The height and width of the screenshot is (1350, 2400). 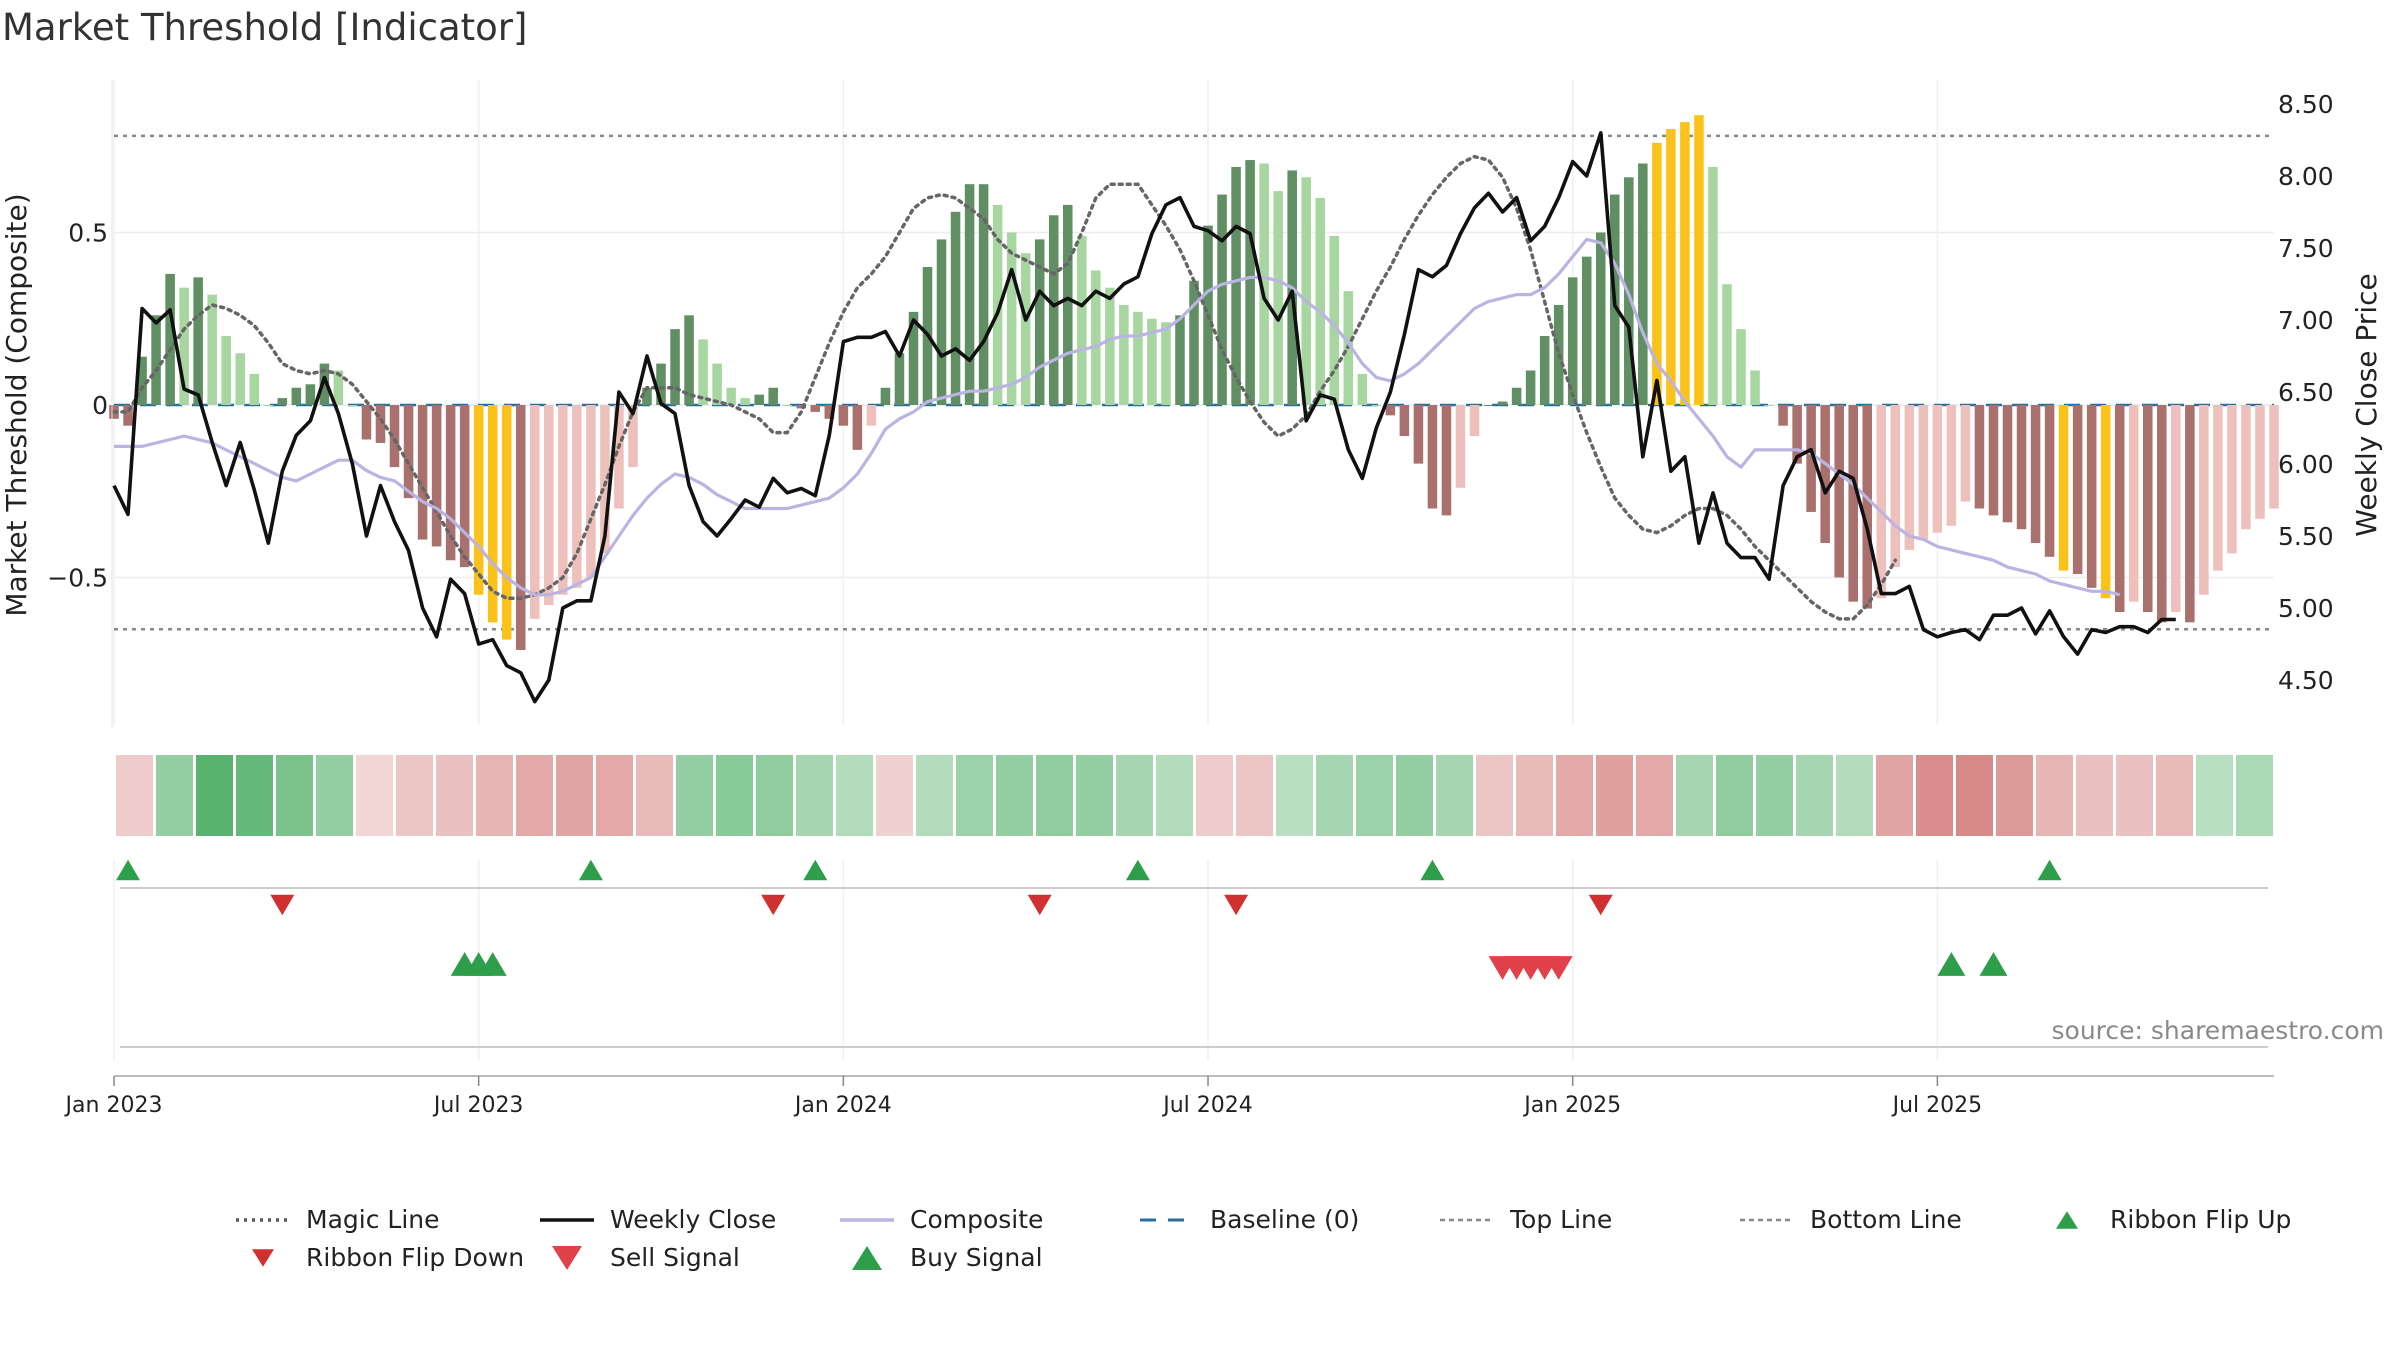 I want to click on legend-item-top-line: Top Line, so click(x=1524, y=1219).